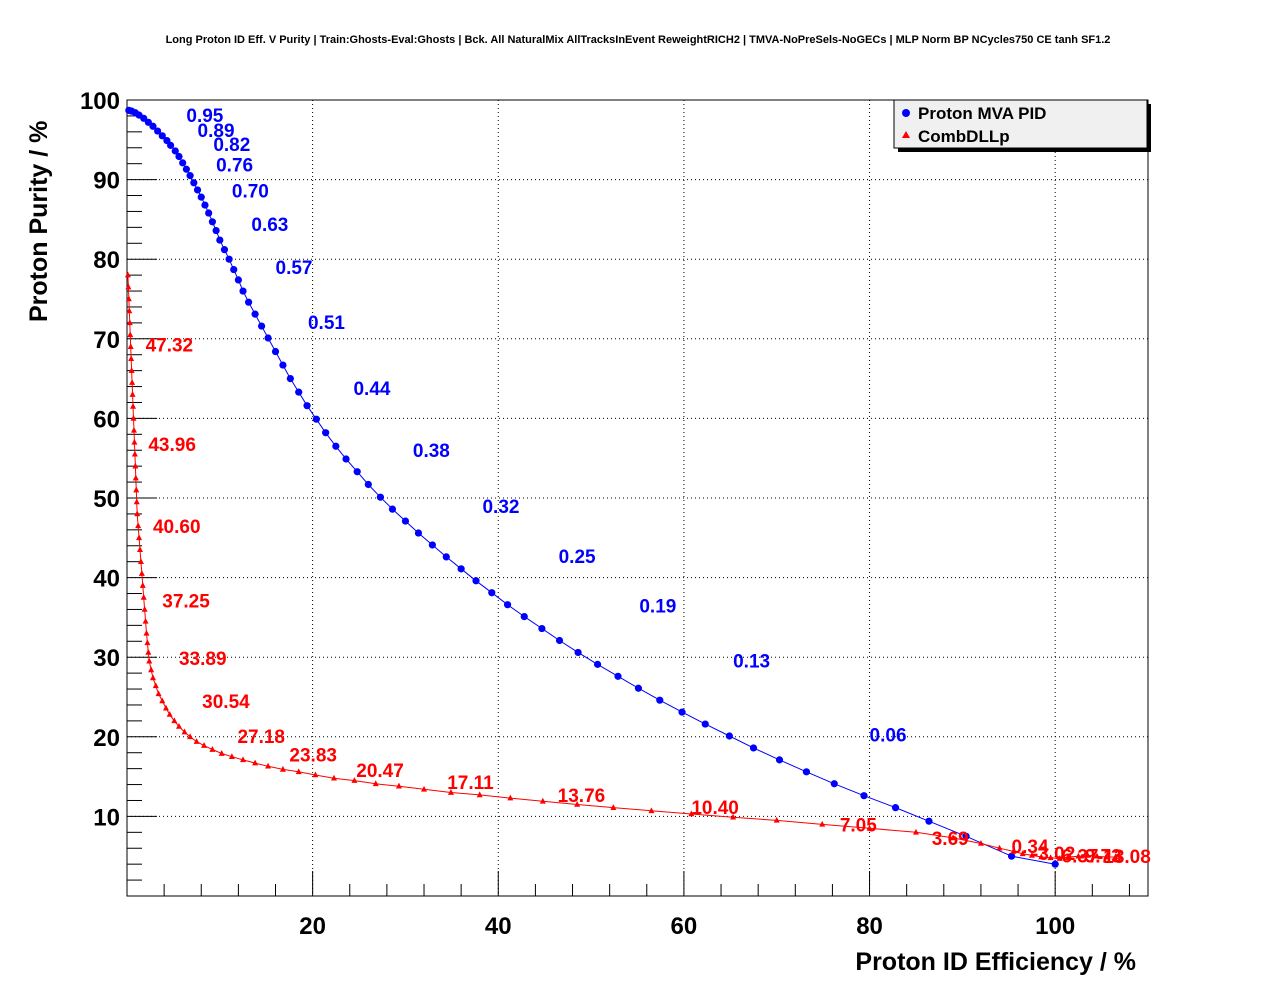 This screenshot has width=1276, height=996. What do you see at coordinates (1022, 125) in the screenshot?
I see `legend: Proton MVA PID CombDLLp` at bounding box center [1022, 125].